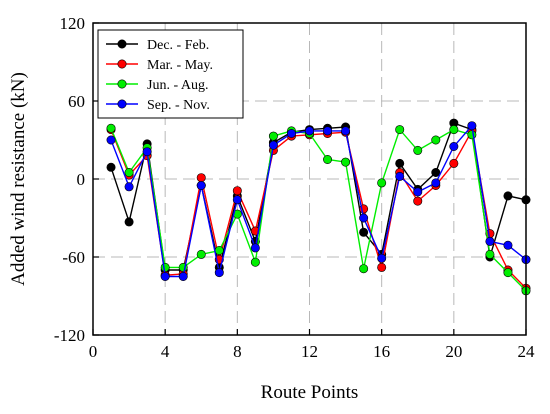 The image size is (550, 414). Describe the element at coordinates (73, 257) in the screenshot. I see `y-tick-label: -60` at that location.